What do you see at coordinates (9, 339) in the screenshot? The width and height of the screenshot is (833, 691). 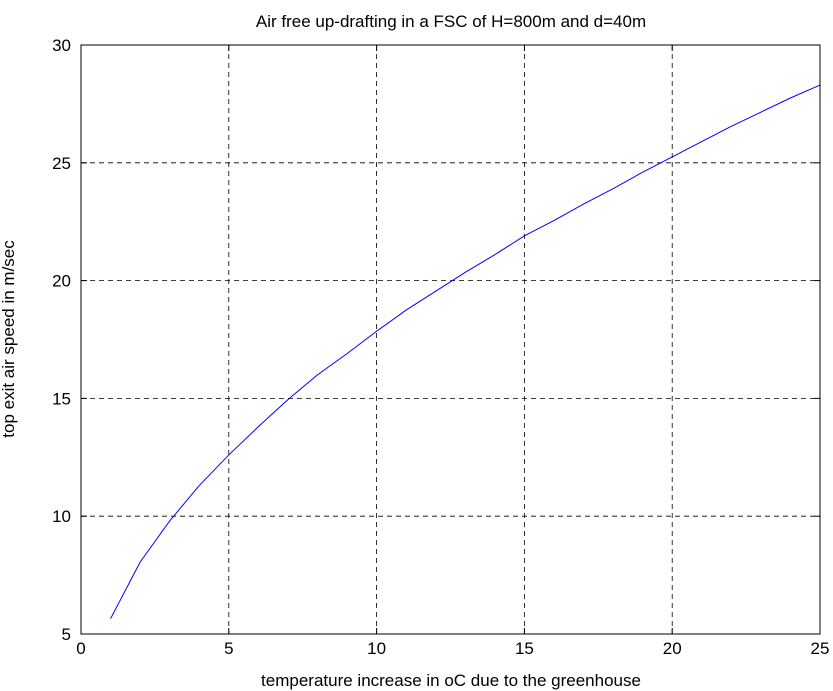 I see `y-axis-label: top exit air speed in m/sec` at bounding box center [9, 339].